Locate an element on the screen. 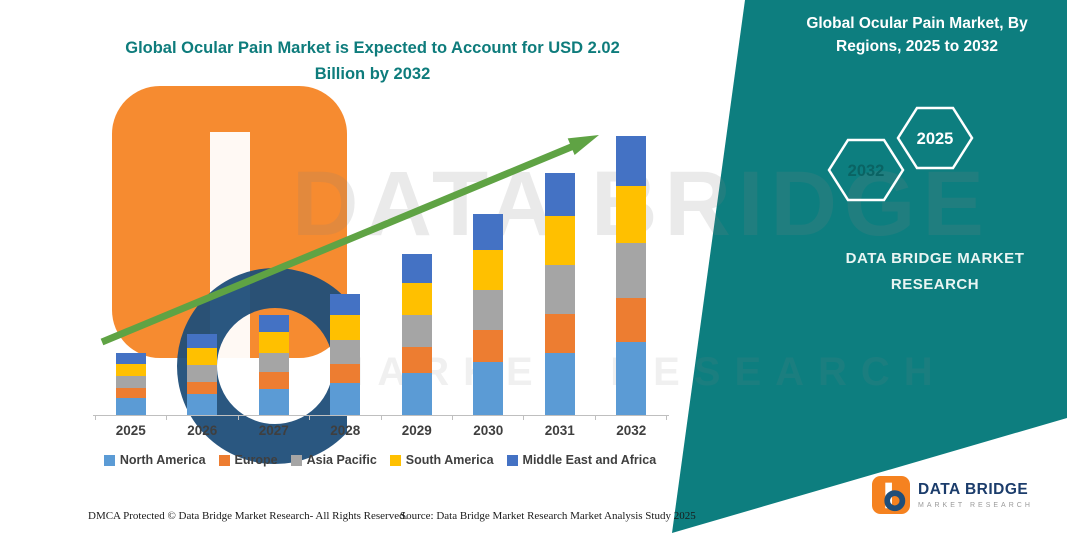 Image resolution: width=1067 pixels, height=533 pixels. x-axis-label-2029: 2029 is located at coordinates (416, 430).